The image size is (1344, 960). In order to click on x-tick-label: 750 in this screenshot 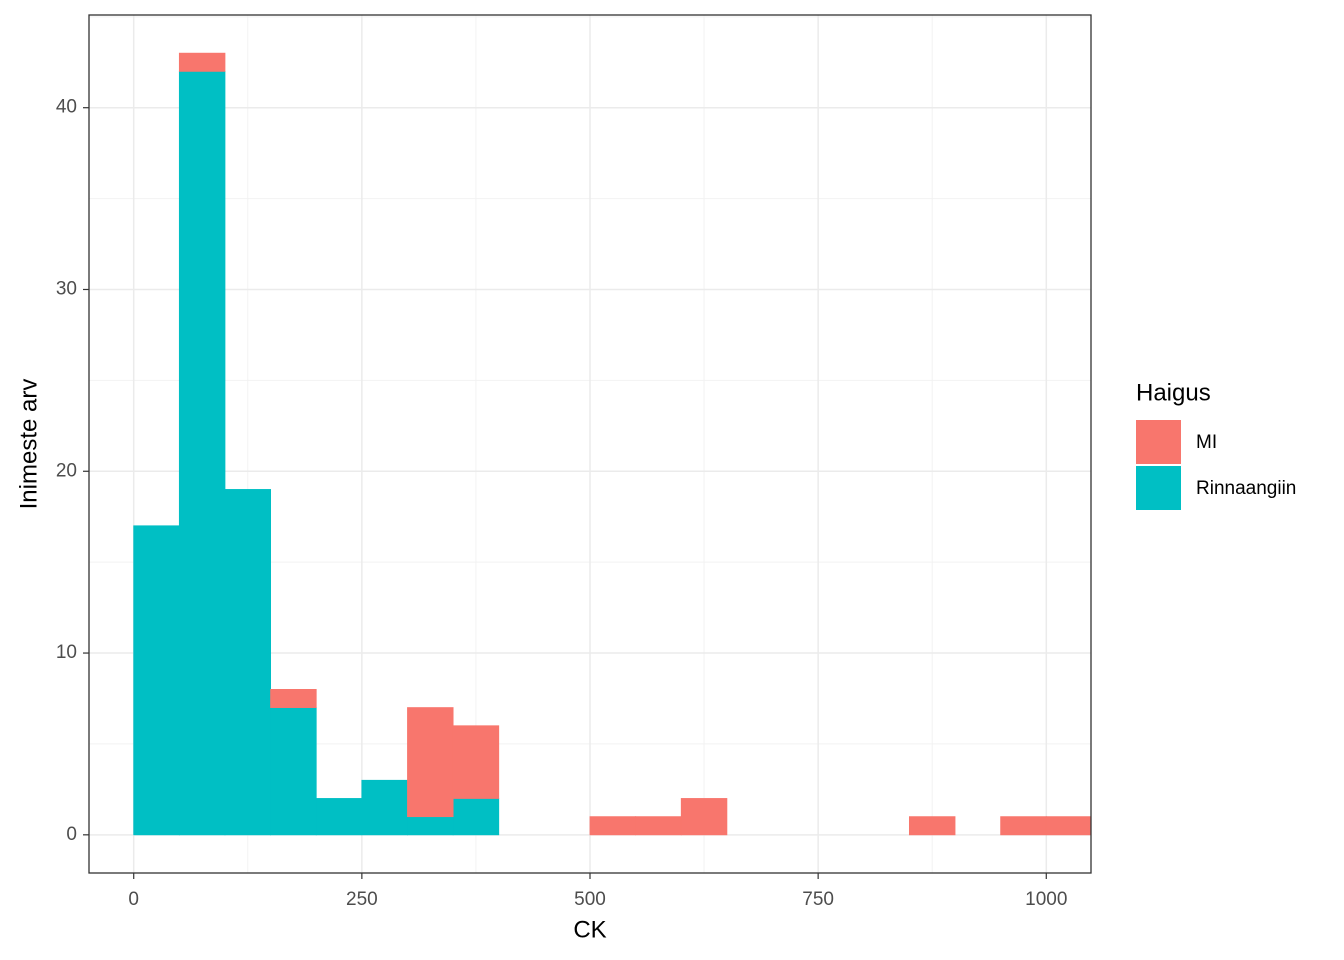, I will do `click(818, 899)`.